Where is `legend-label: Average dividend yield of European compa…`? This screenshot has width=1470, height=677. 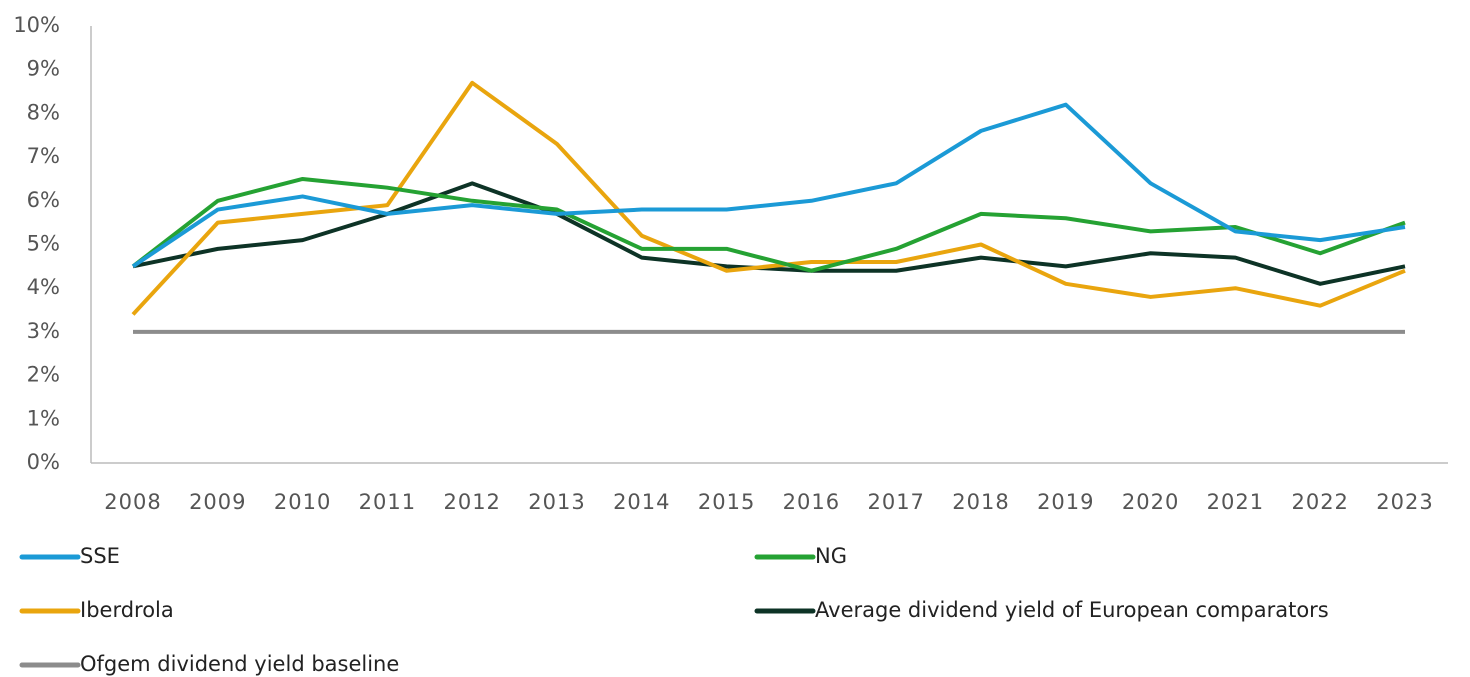 legend-label: Average dividend yield of European compa… is located at coordinates (1072, 610).